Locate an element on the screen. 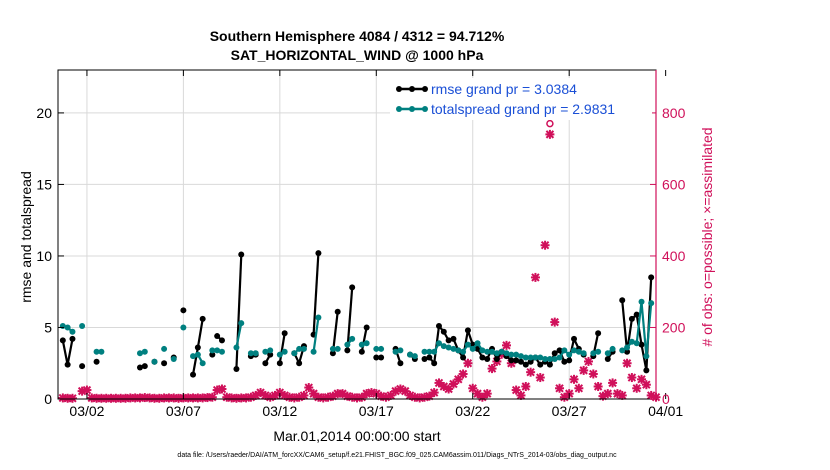 The width and height of the screenshot is (830, 470). x-tick-label: 03/12 is located at coordinates (279, 411).